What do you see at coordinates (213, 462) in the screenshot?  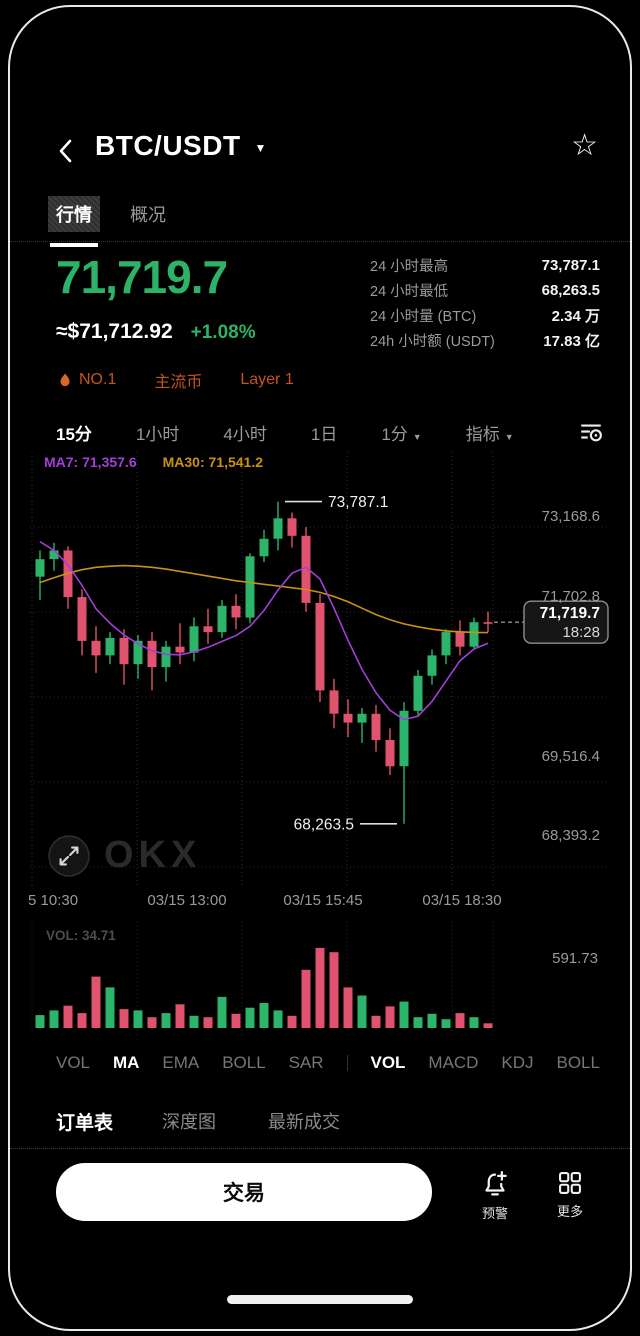 I see `ma30-label: MA30: 71,541.2` at bounding box center [213, 462].